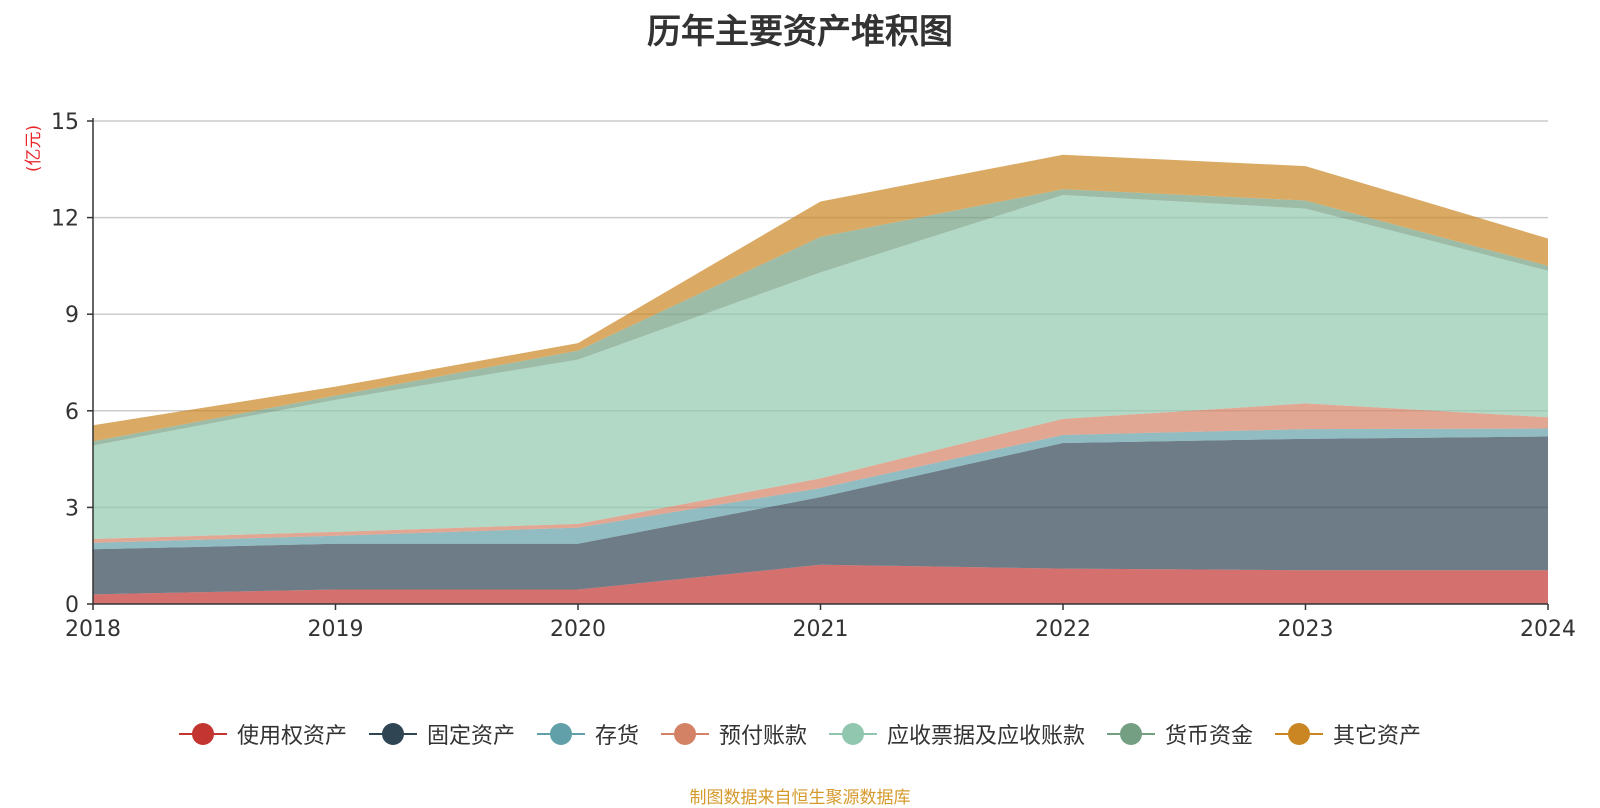  I want to click on x-tick-label: 2018, so click(93, 629).